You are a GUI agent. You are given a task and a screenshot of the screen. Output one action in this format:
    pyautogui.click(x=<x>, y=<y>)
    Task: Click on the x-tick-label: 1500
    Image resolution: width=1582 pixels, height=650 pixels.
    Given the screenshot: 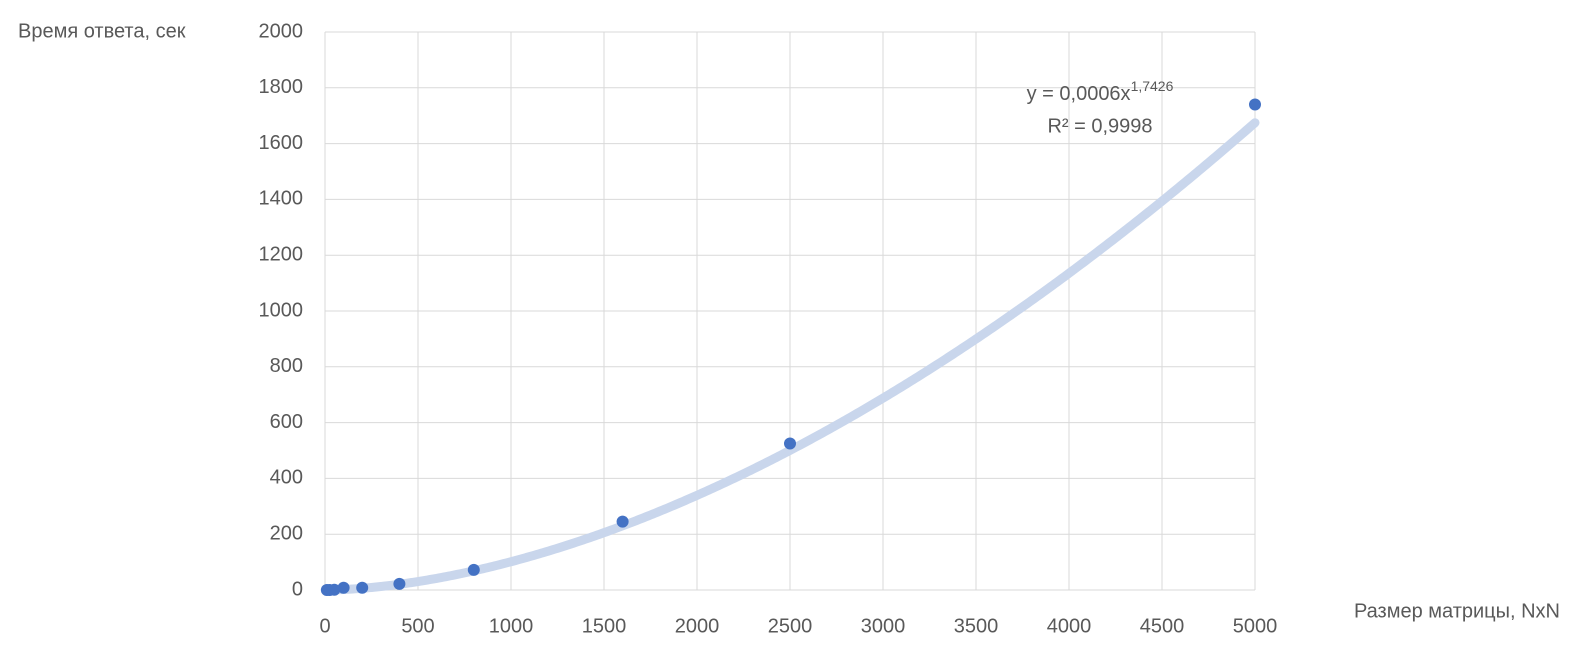 What is the action you would take?
    pyautogui.click(x=604, y=626)
    